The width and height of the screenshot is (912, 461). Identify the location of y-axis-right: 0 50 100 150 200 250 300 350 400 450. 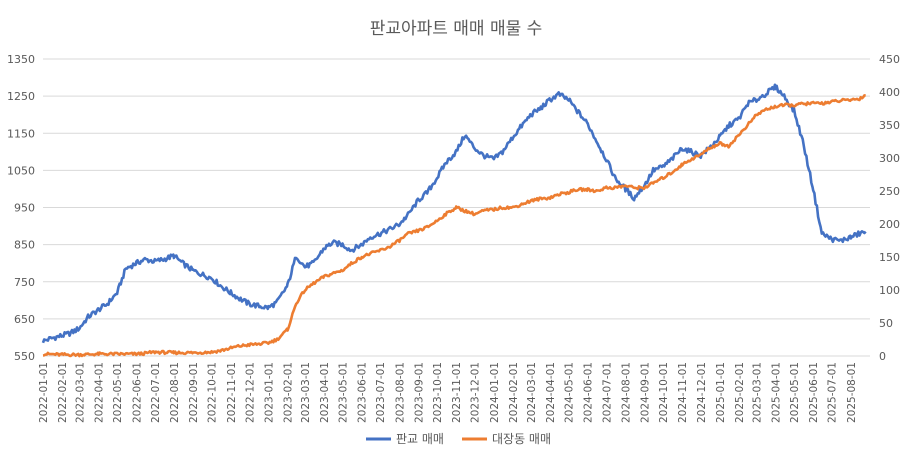
(889, 208).